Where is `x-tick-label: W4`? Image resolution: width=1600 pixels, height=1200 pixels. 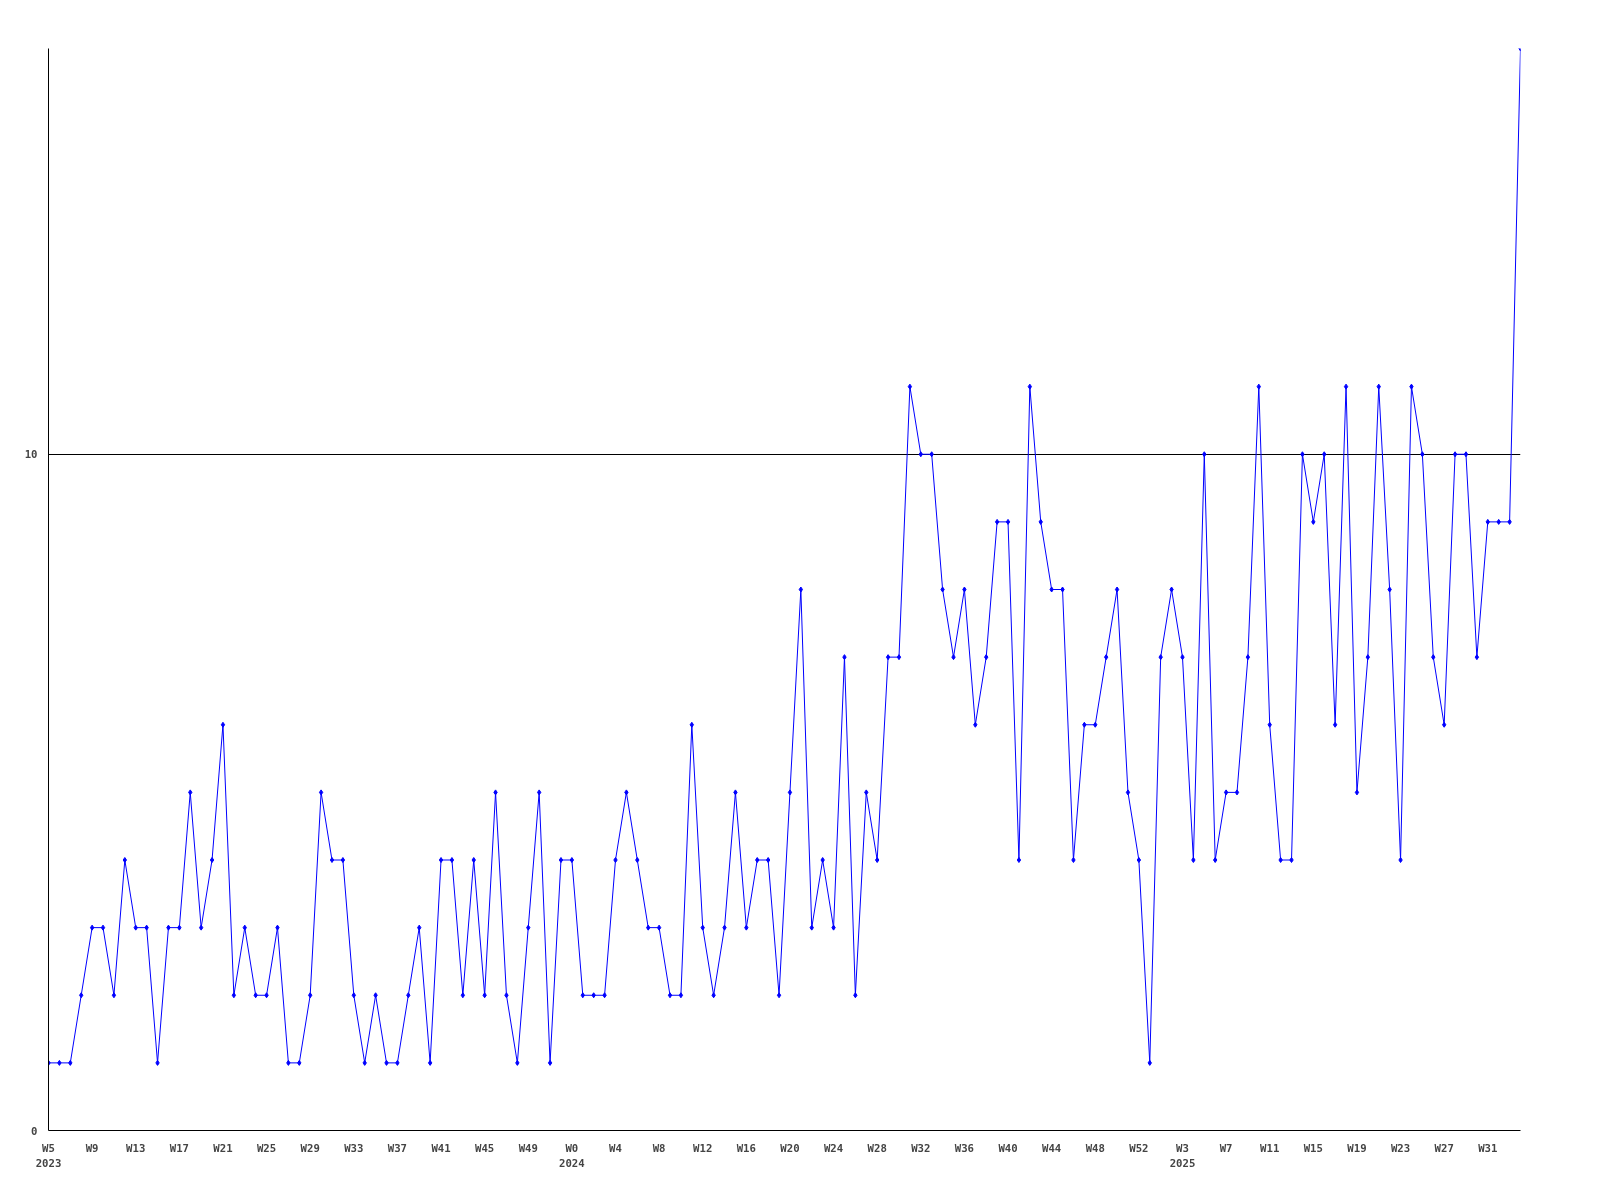 x-tick-label: W4 is located at coordinates (615, 1148).